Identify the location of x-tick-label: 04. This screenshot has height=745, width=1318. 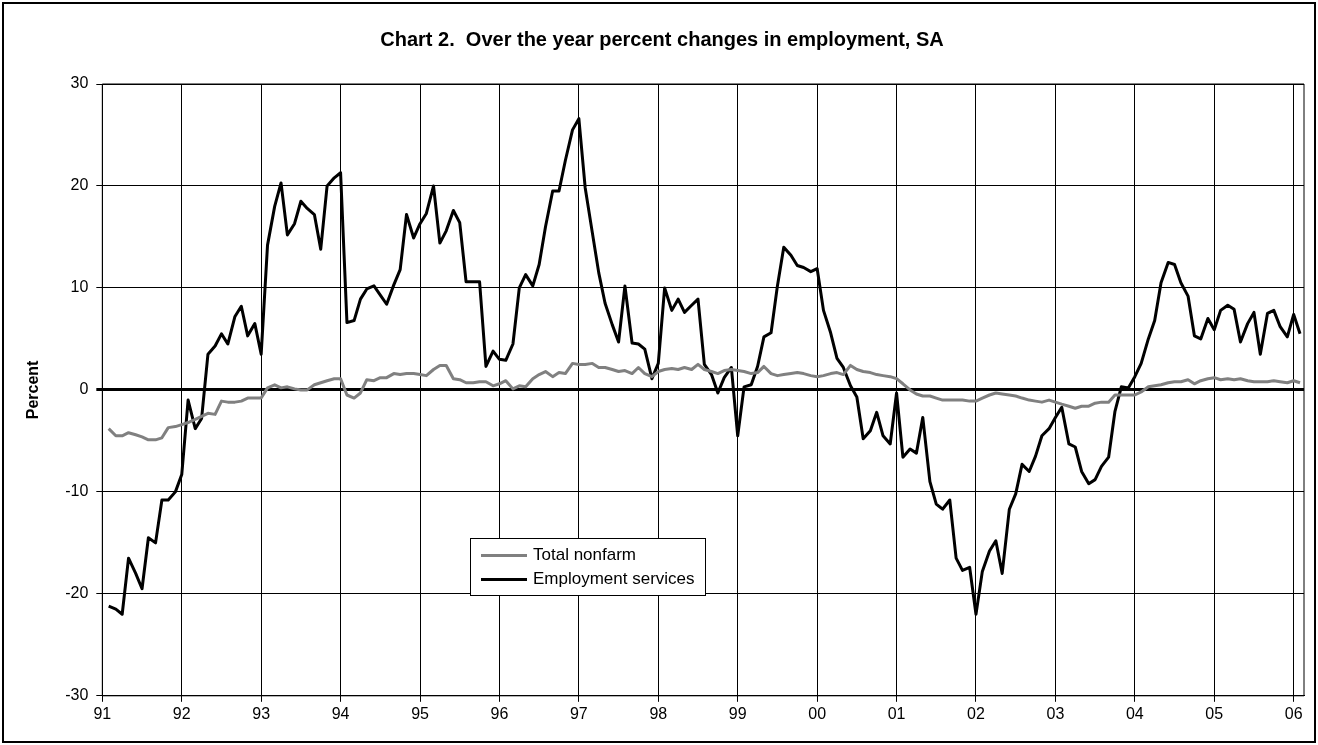
(1134, 713).